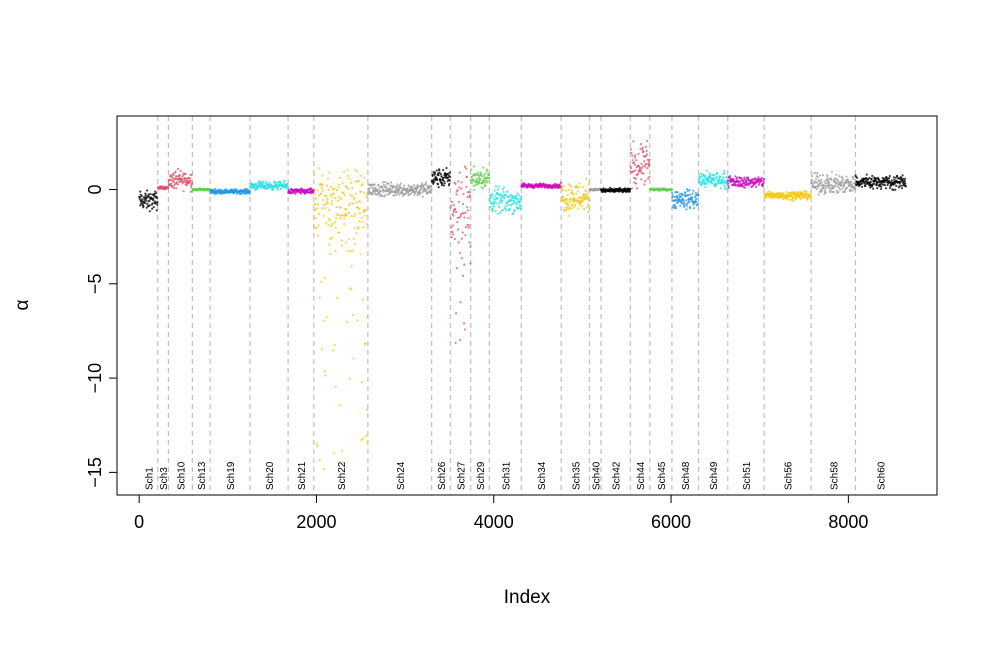  What do you see at coordinates (576, 475) in the screenshot?
I see `segment-label: Sch35` at bounding box center [576, 475].